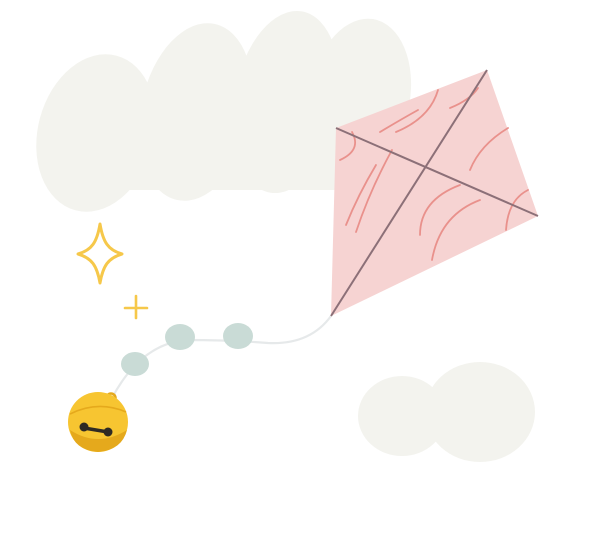  I want to click on bell, so click(98, 422).